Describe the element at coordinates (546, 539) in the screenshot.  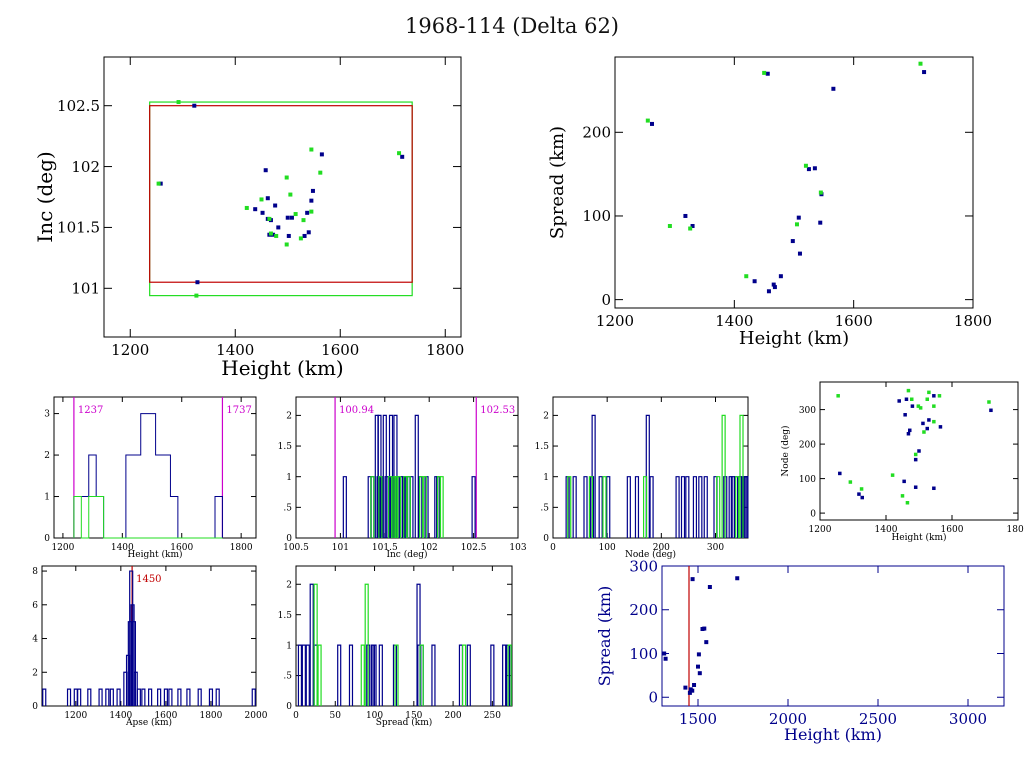
I see `y-tick-label: 0` at that location.